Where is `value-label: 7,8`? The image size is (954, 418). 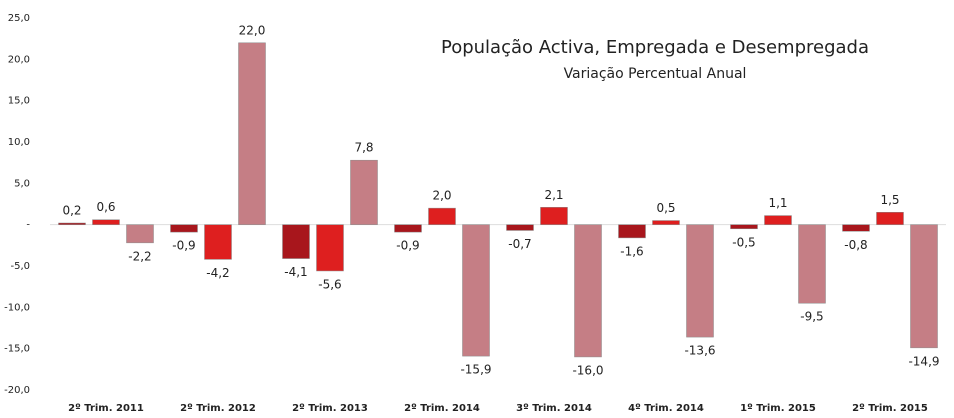 value-label: 7,8 is located at coordinates (363, 148).